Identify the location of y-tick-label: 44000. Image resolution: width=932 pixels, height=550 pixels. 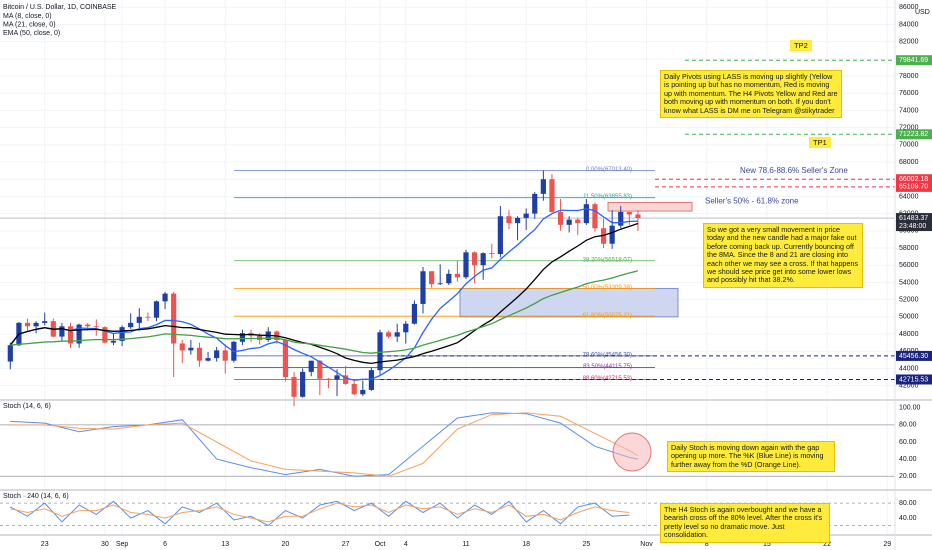
(909, 368).